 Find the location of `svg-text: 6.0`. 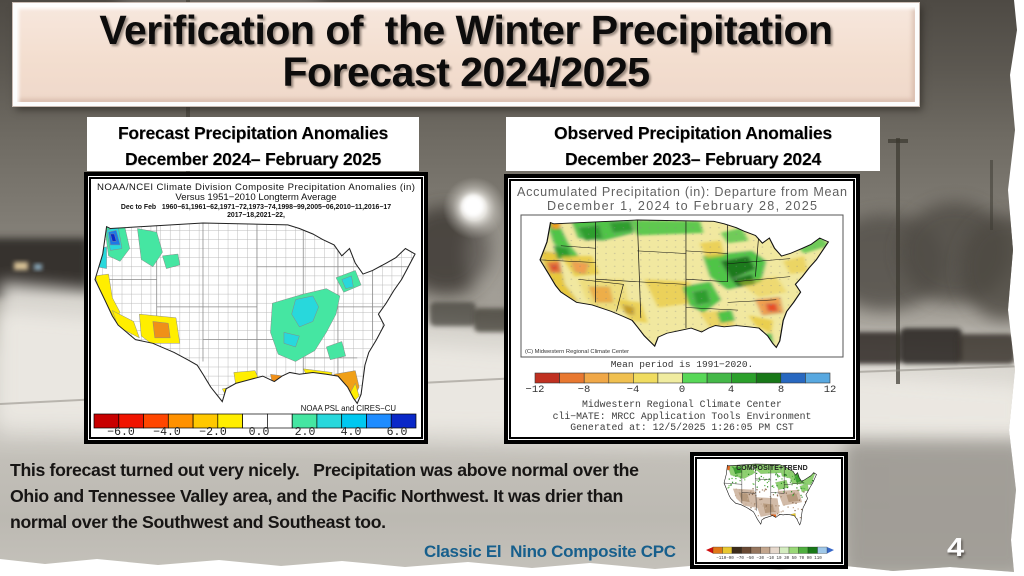

svg-text: 6.0 is located at coordinates (397, 431).